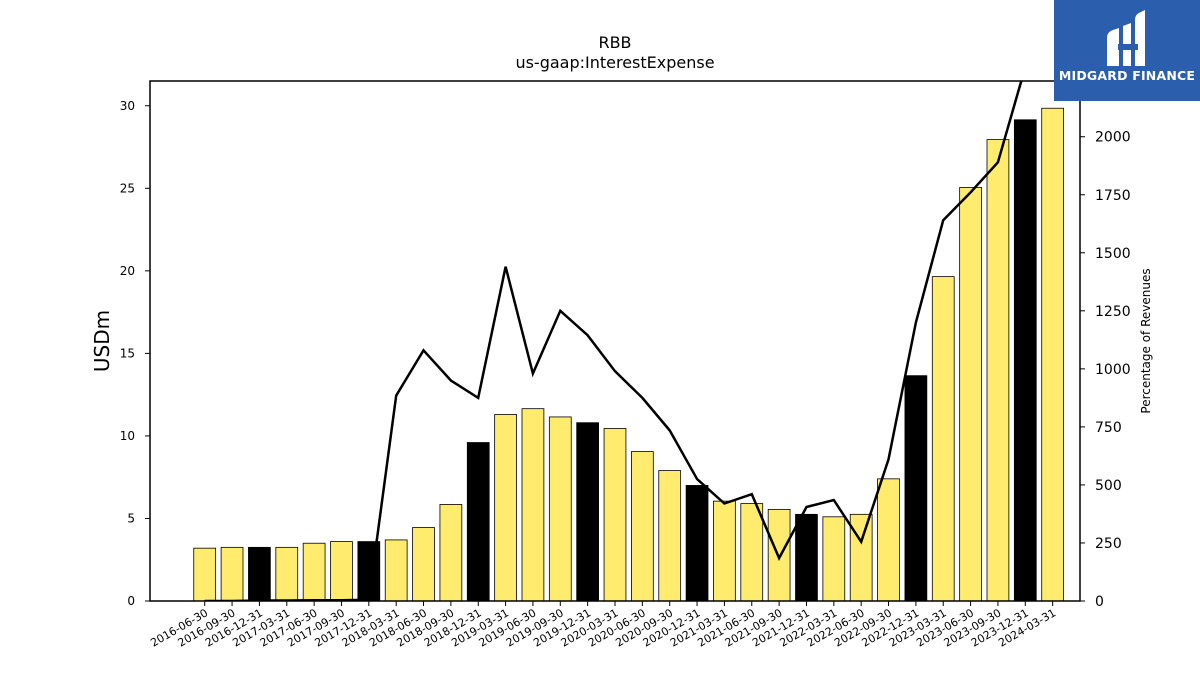  Describe the element at coordinates (127, 188) in the screenshot. I see `y-tick-label: 25` at that location.